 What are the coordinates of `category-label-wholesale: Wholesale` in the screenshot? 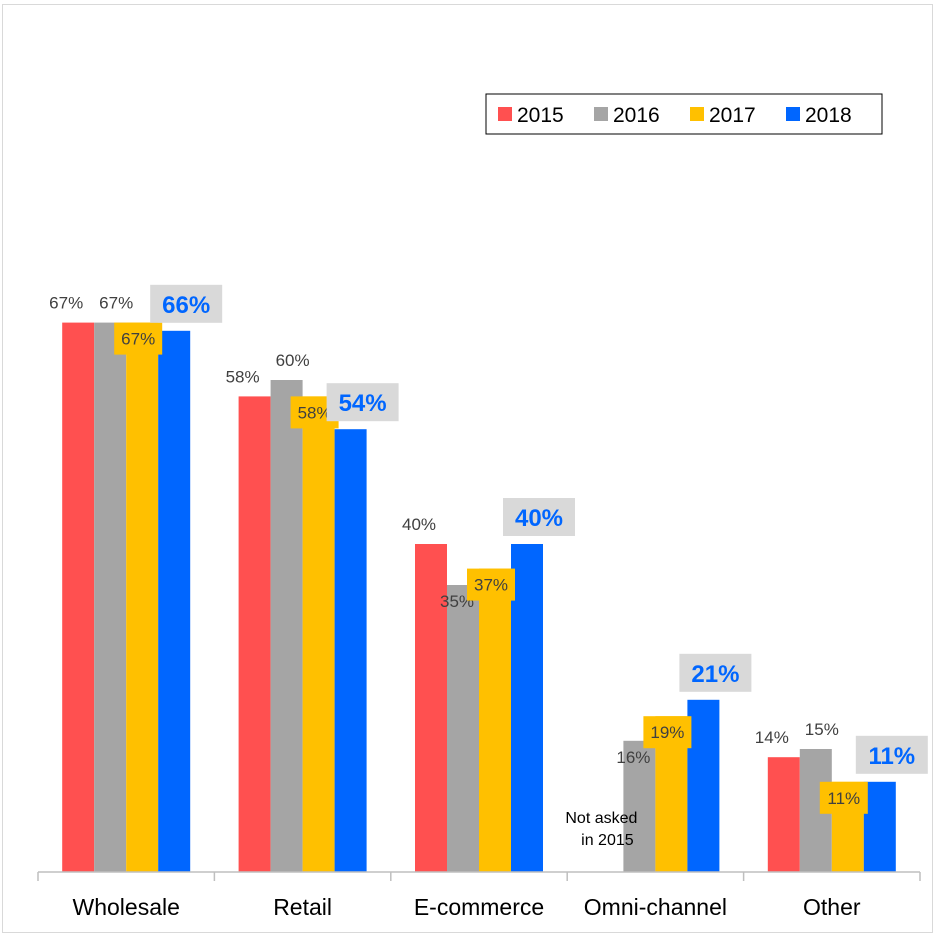 It's located at (126, 907).